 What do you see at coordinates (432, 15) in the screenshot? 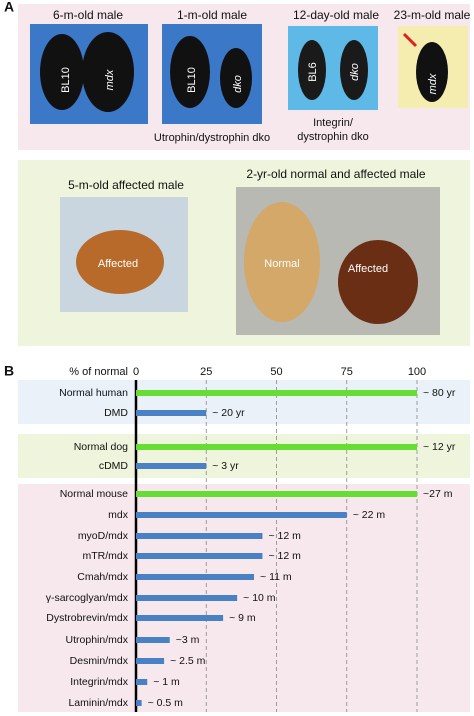
I see `photo-title: 23-m-old male` at bounding box center [432, 15].